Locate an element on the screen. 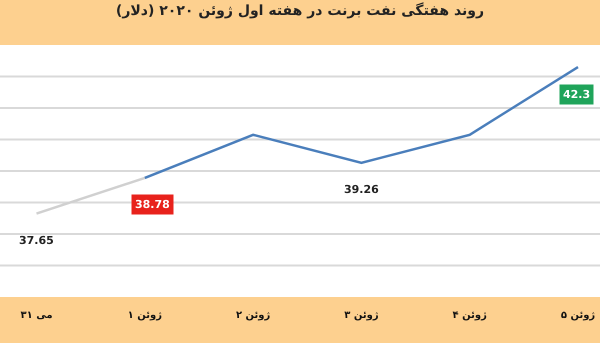  x-tick-label: ۴ ژوئن is located at coordinates (470, 315).